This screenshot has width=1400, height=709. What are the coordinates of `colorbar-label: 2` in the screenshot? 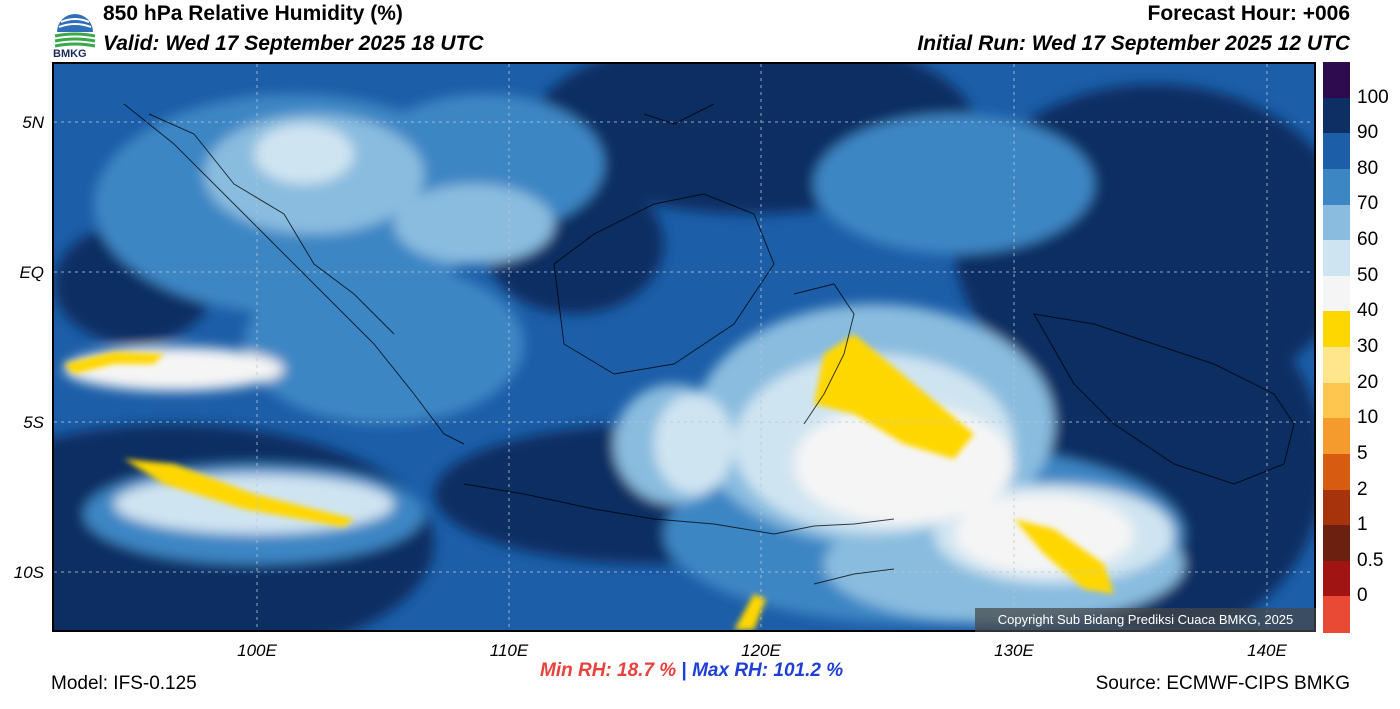 It's located at (1362, 489).